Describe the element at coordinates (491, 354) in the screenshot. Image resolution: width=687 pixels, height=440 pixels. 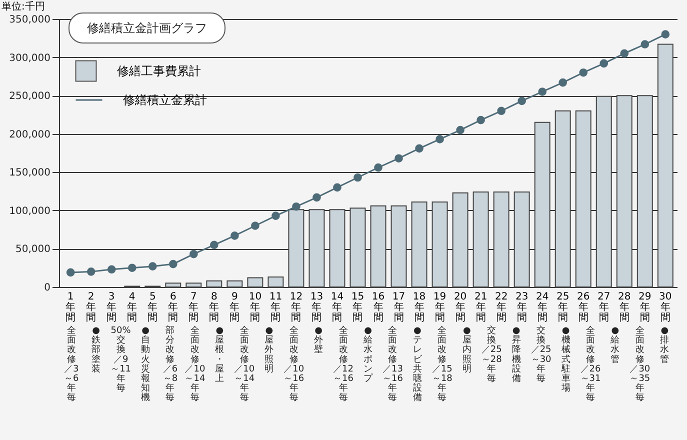
I see `text: 交換／25～28年毎` at that location.